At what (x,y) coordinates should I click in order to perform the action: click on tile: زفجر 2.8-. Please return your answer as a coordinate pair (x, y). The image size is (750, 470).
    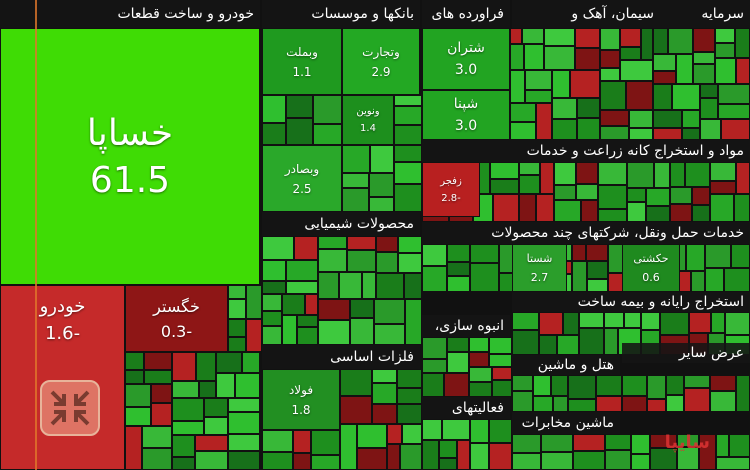
    Looking at the image, I should click on (451, 189).